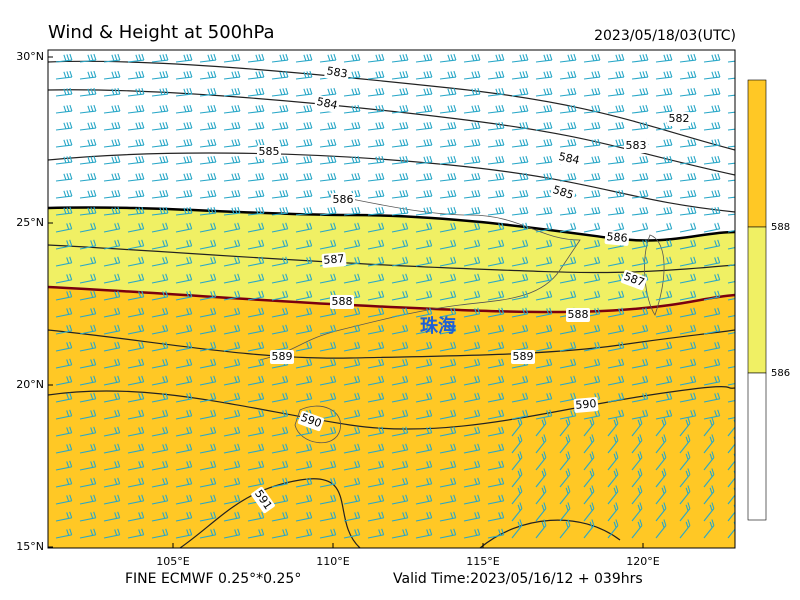 Image resolution: width=800 pixels, height=600 pixels. What do you see at coordinates (679, 119) in the screenshot?
I see `contour-label-bg` at bounding box center [679, 119].